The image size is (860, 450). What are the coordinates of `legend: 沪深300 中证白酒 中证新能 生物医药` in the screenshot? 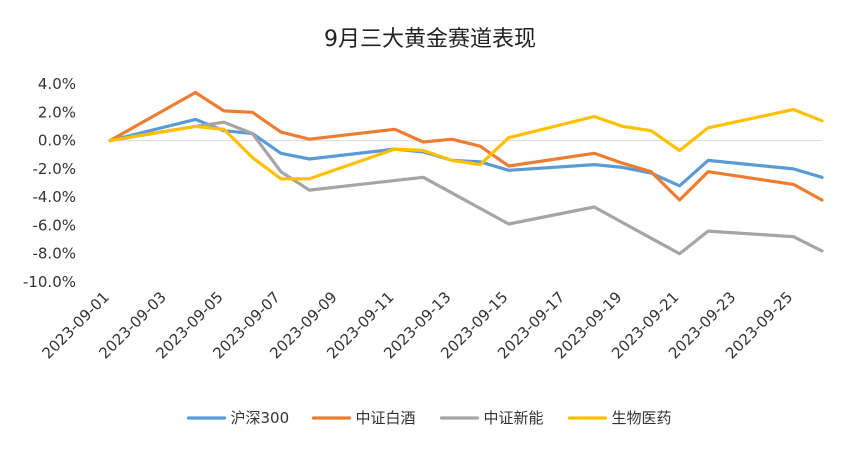 It's located at (429, 418).